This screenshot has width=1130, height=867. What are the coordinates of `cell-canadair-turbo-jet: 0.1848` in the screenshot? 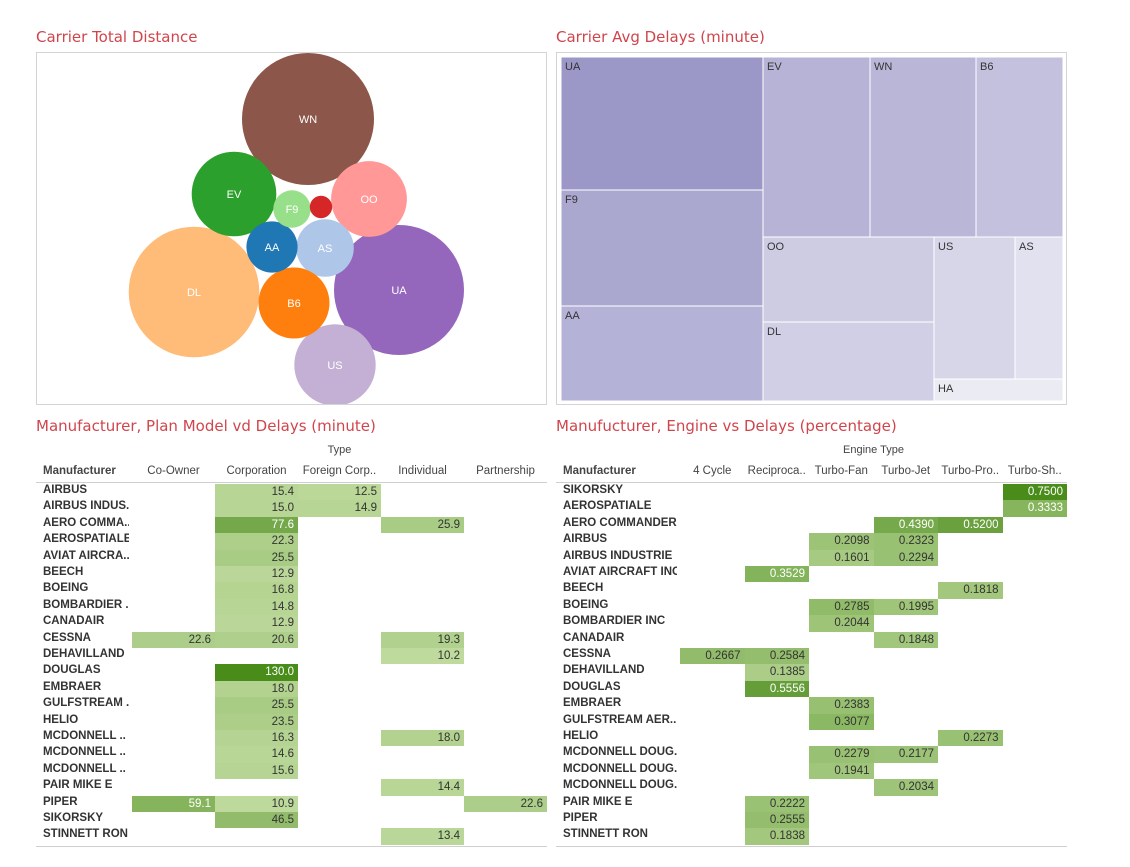 It's located at (905, 639).